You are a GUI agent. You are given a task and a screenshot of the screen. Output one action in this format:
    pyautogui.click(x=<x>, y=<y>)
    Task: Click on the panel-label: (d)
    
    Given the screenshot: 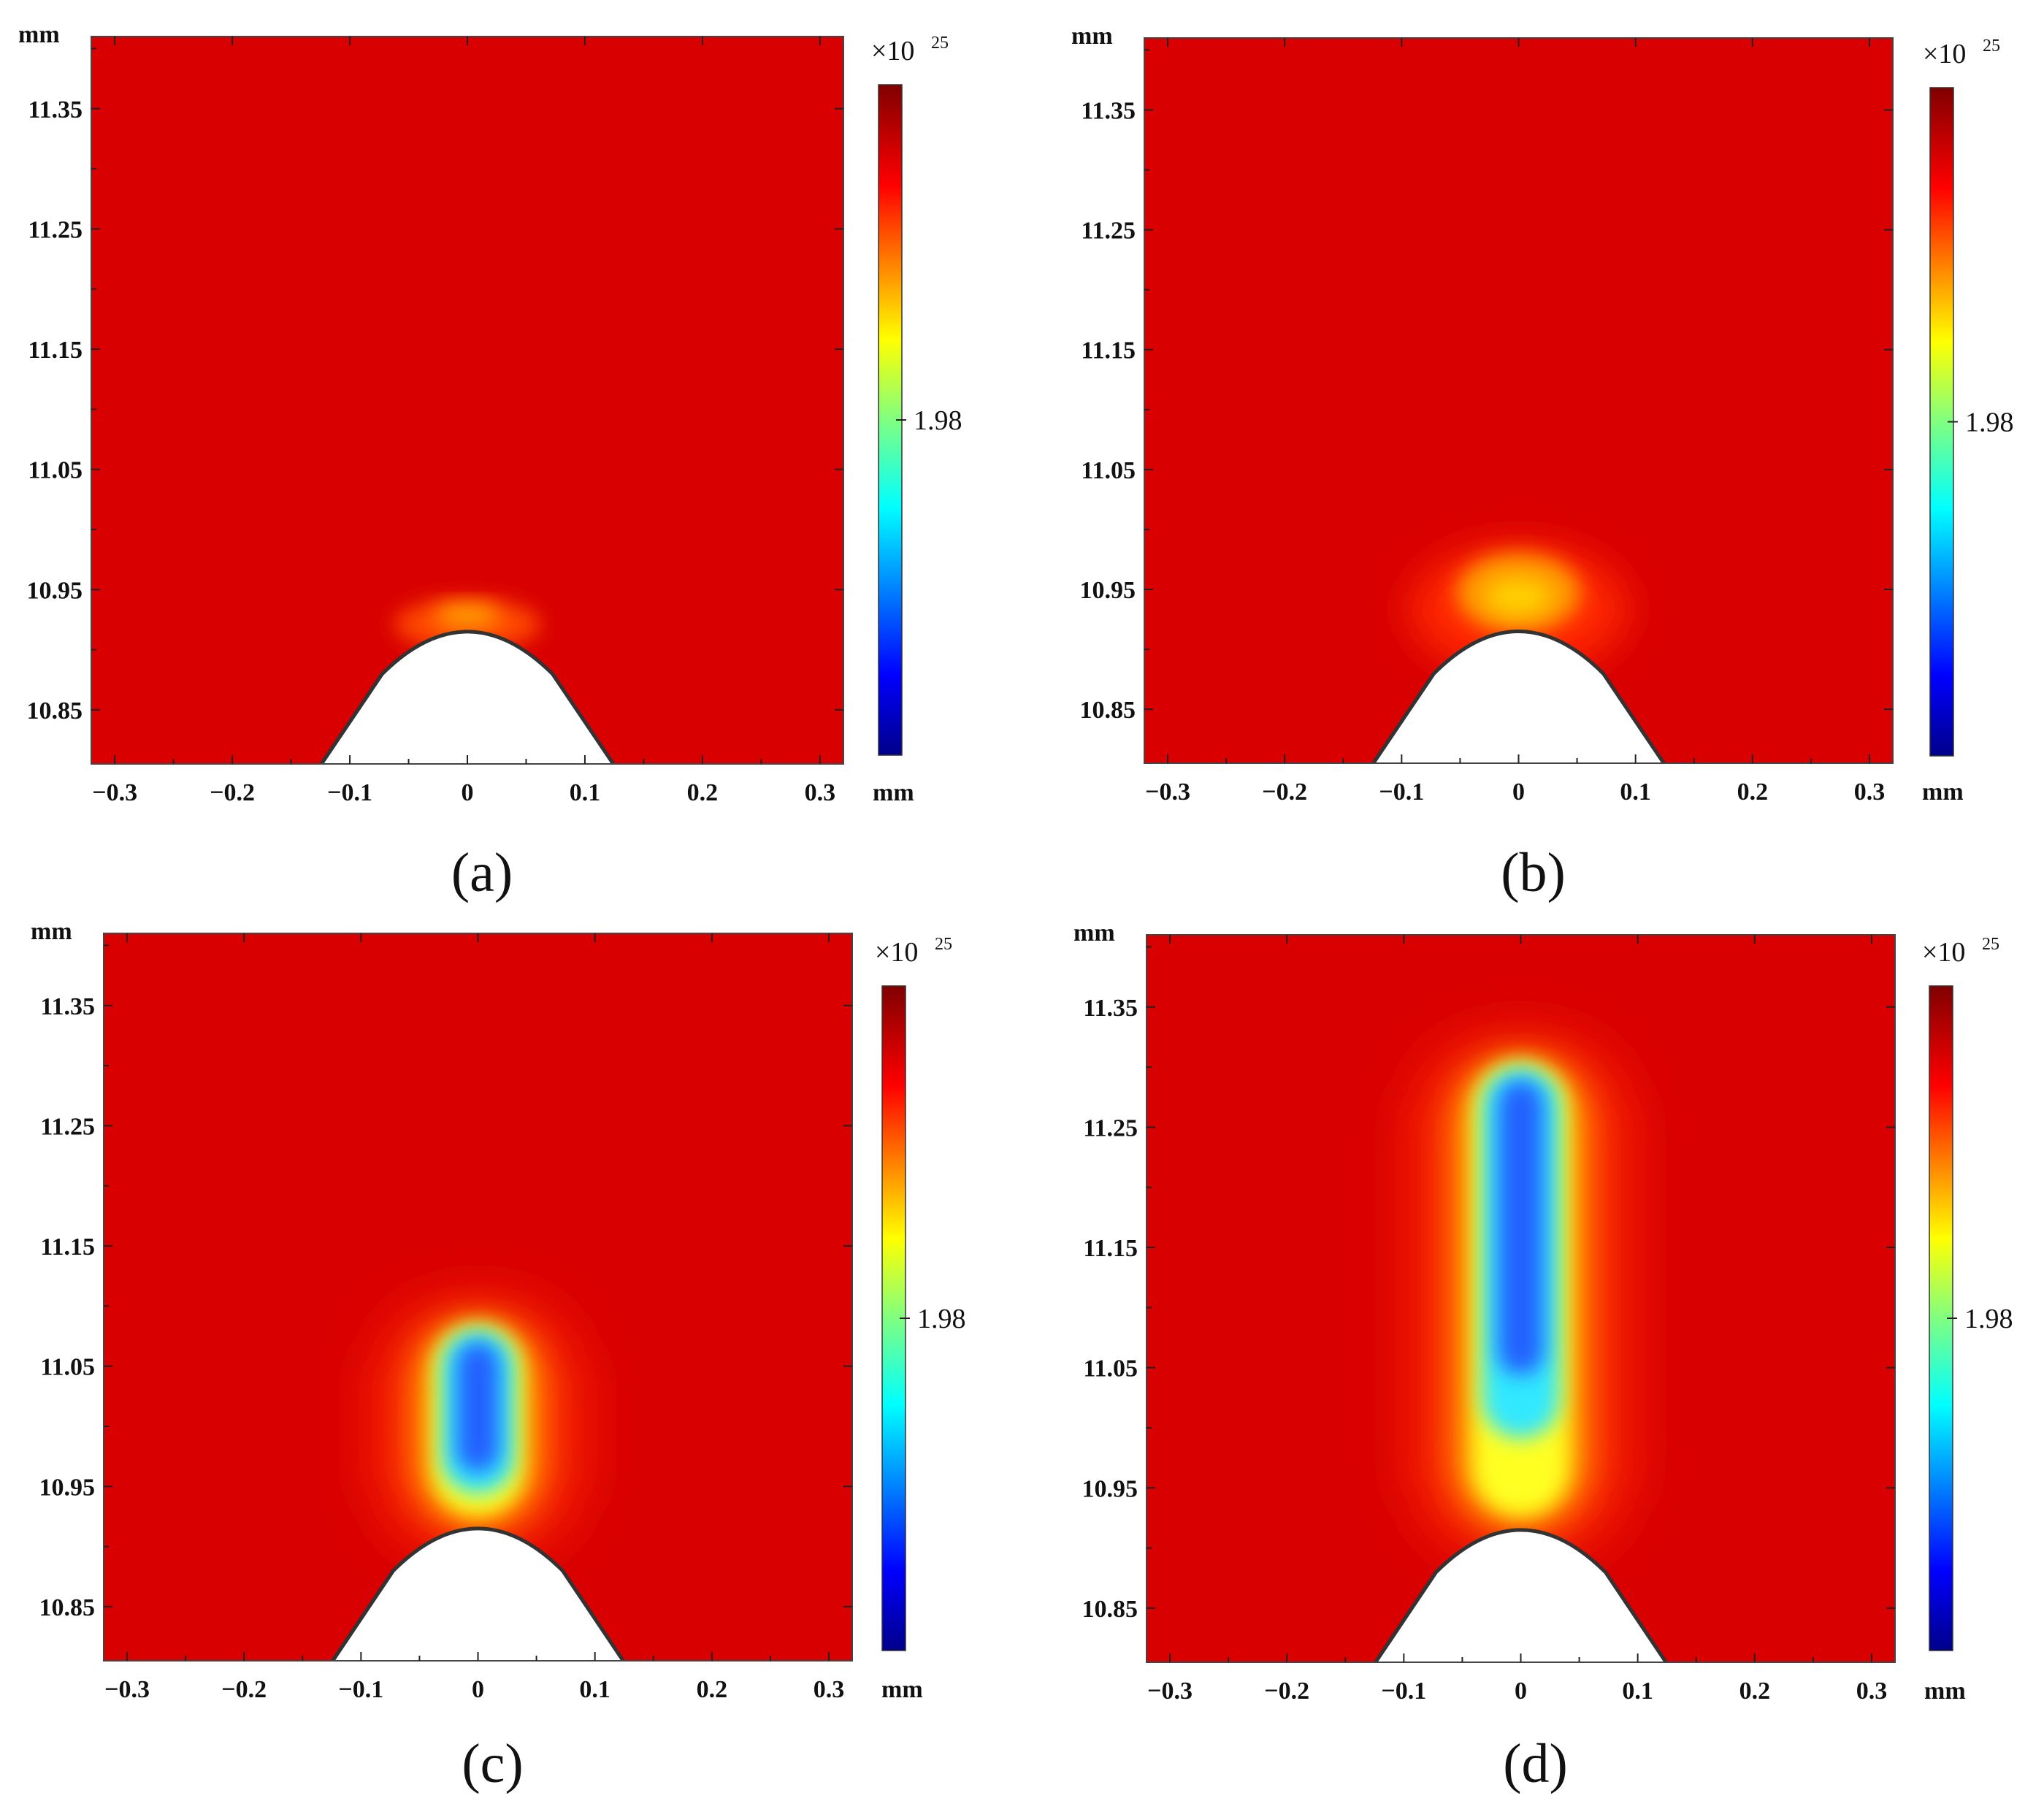 What is the action you would take?
    pyautogui.click(x=1535, y=1763)
    